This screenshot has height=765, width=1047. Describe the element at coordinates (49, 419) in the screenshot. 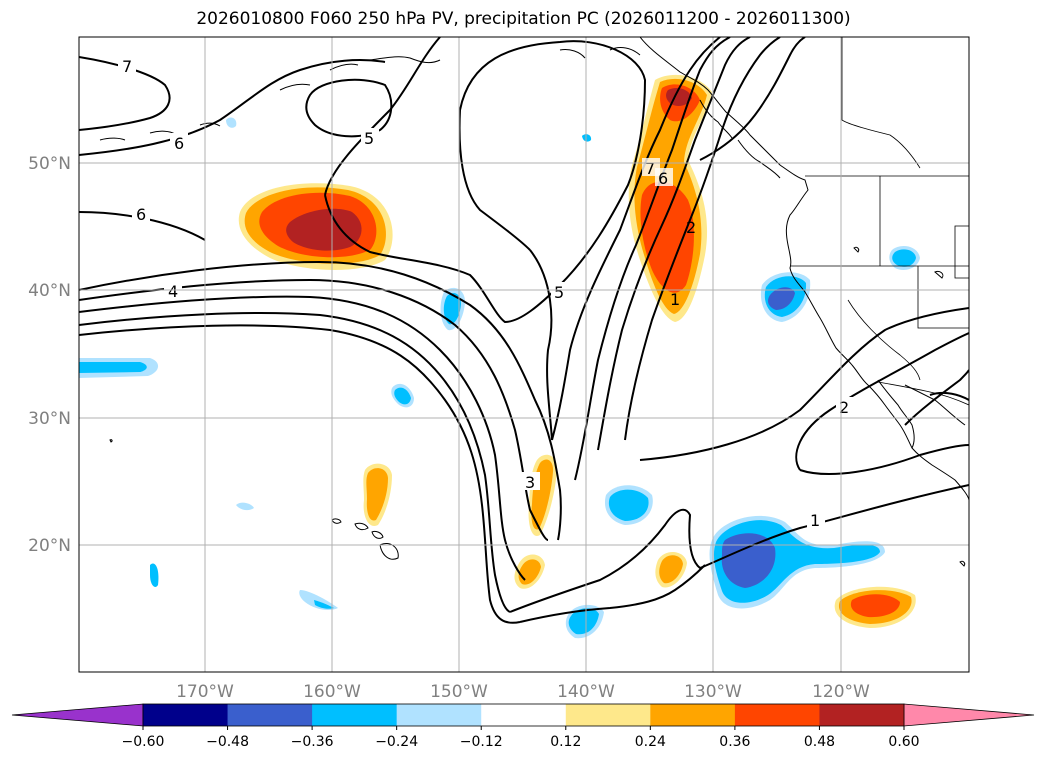

I see `lat-label: 30°N` at that location.